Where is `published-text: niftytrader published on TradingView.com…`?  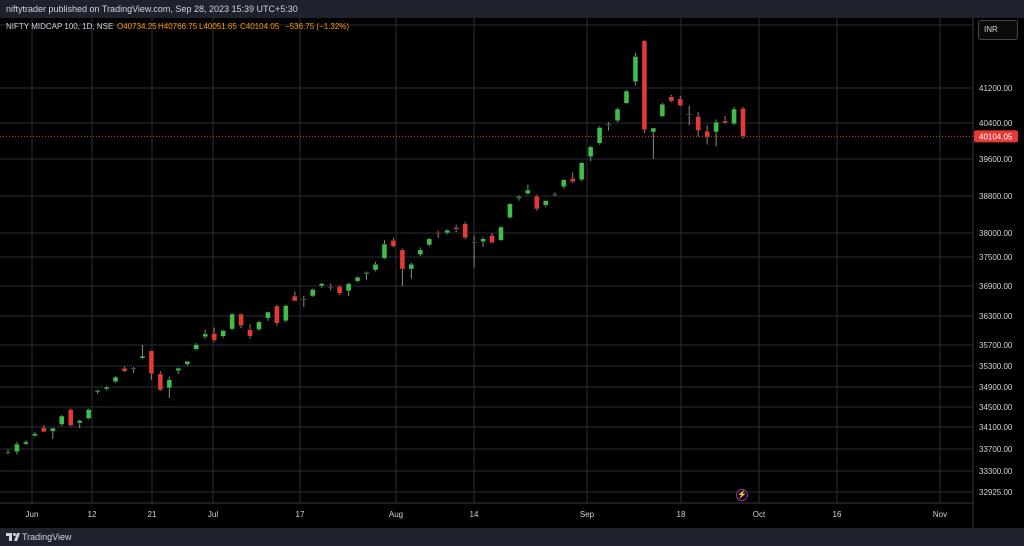
published-text: niftytrader published on TradingView.com… is located at coordinates (152, 9).